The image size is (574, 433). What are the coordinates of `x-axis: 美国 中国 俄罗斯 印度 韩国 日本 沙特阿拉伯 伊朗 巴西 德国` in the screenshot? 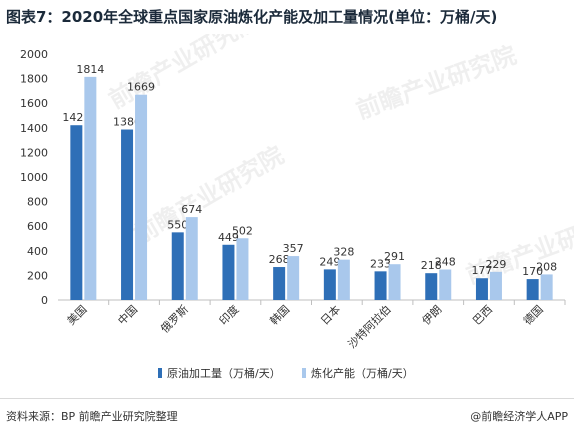 It's located at (312, 325).